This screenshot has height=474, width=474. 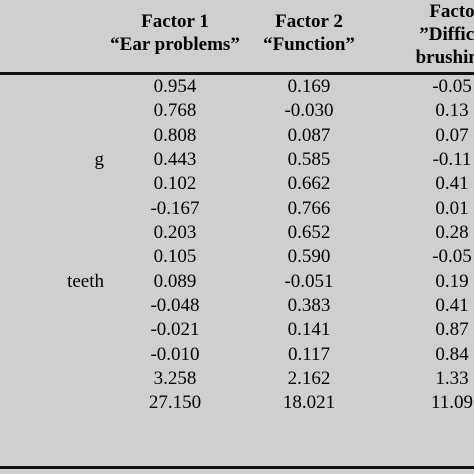 I want to click on factor-1-cell: 0.954, so click(x=175, y=86).